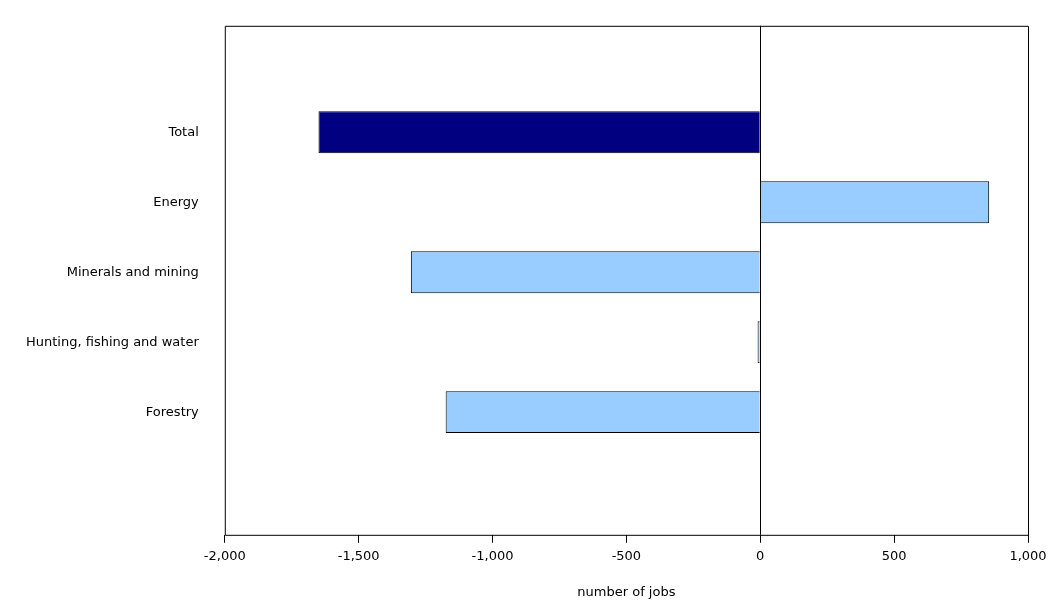 This screenshot has height=608, width=1058. Describe the element at coordinates (894, 555) in the screenshot. I see `x-tick-label: 500` at that location.